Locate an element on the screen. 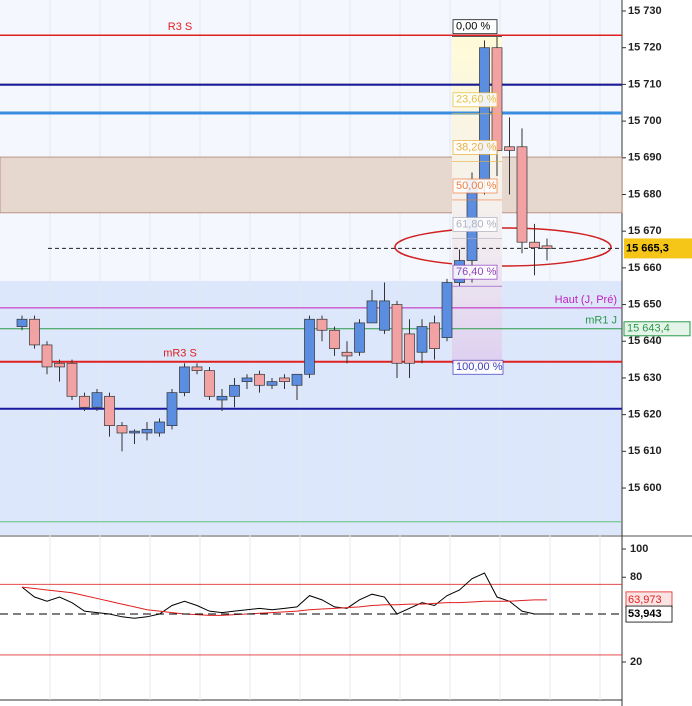  level-label: Haut (J, Pré) is located at coordinates (586, 300).